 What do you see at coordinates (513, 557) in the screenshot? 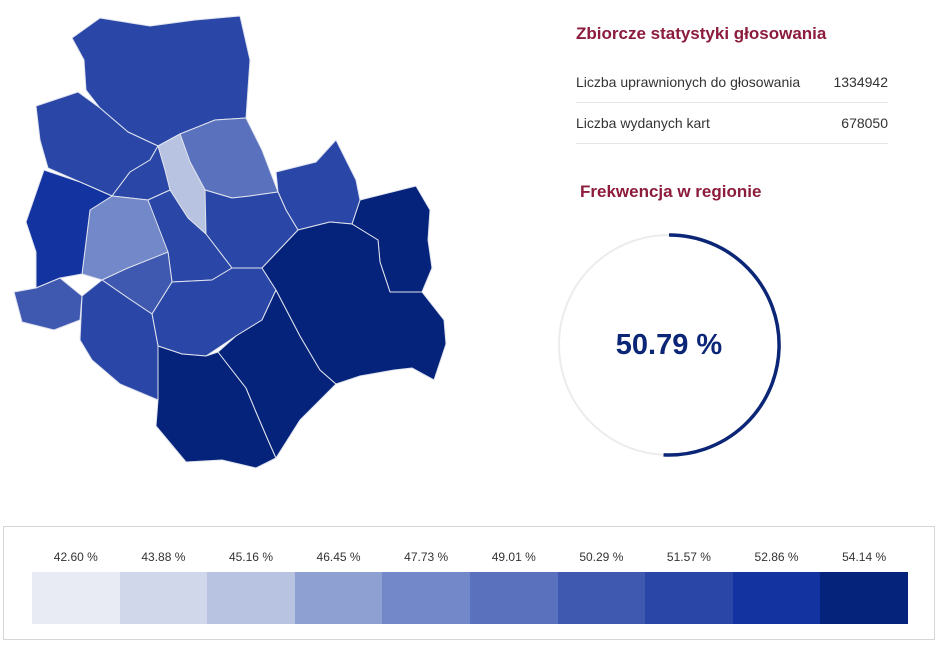
I see `legend-label: 49.01 %` at bounding box center [513, 557].